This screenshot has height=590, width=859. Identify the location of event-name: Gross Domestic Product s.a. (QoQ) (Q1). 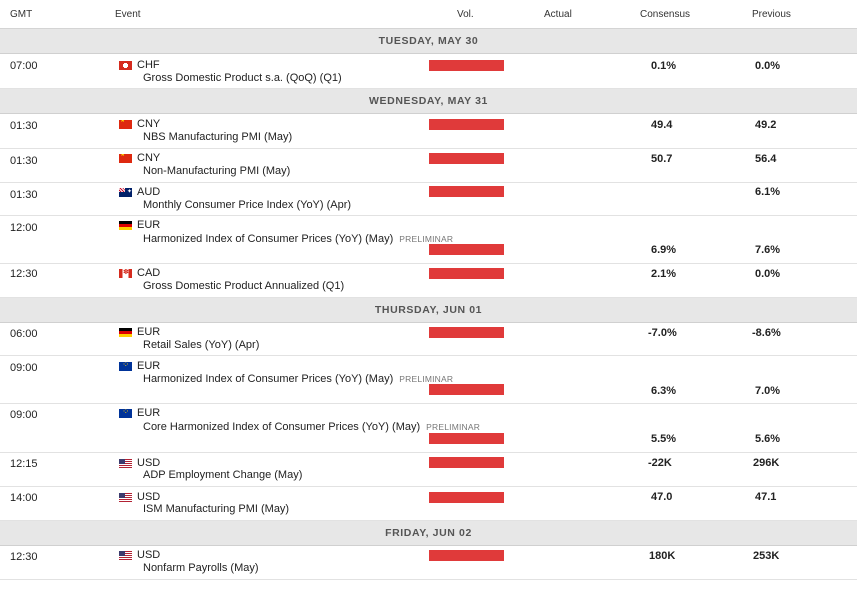
(242, 78).